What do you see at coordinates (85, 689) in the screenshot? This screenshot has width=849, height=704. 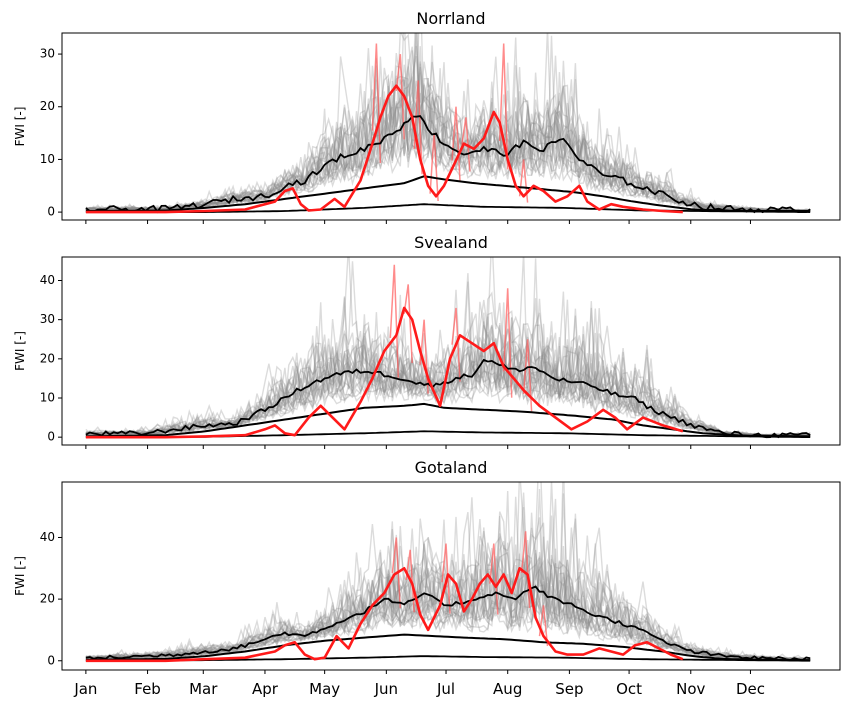 I see `xtick-label: Jan` at bounding box center [85, 689].